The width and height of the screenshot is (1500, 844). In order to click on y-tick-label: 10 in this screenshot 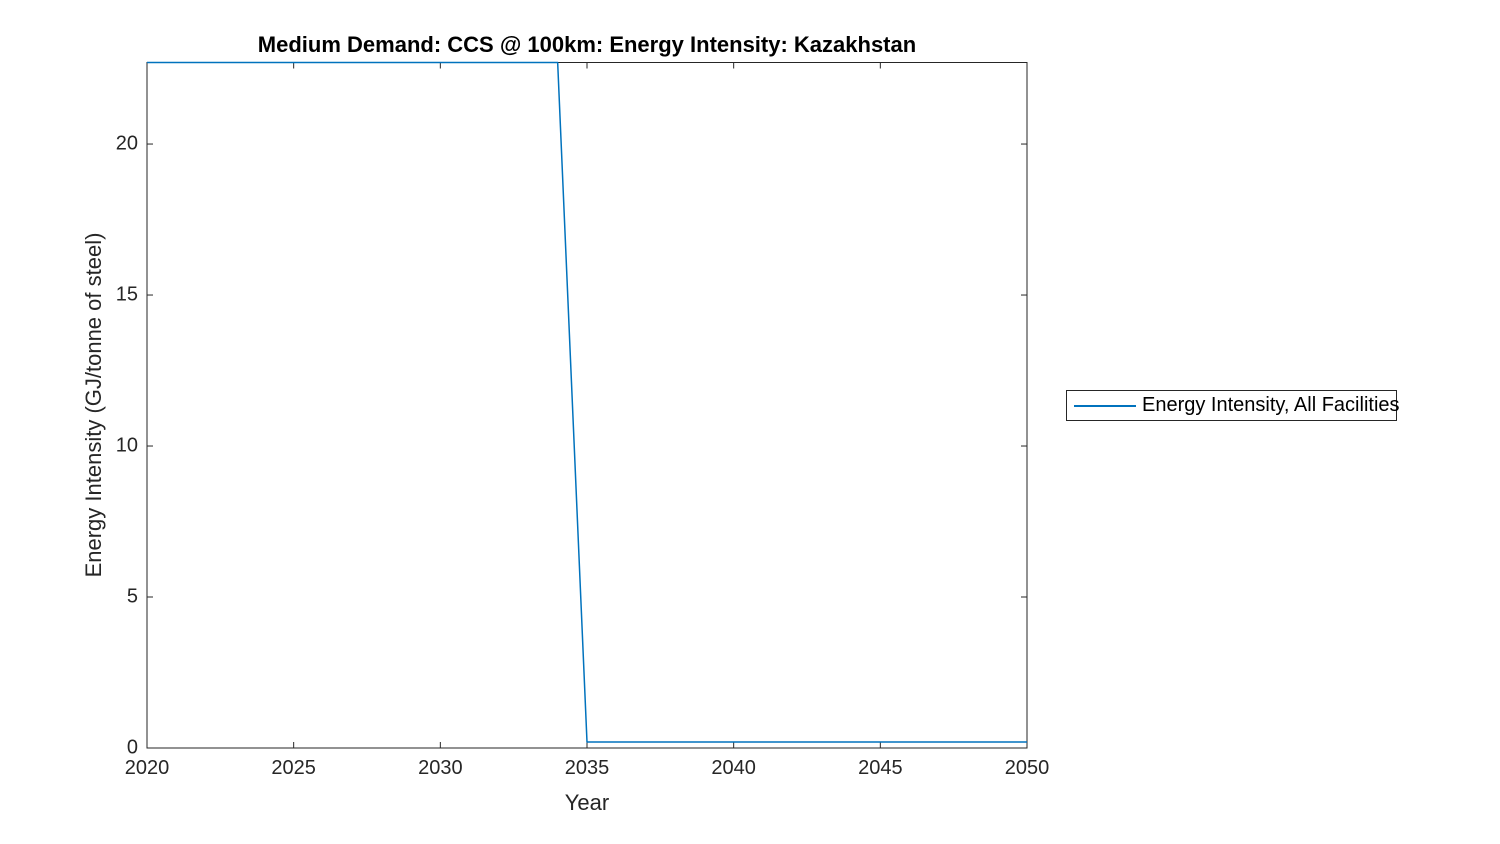, I will do `click(126, 445)`.